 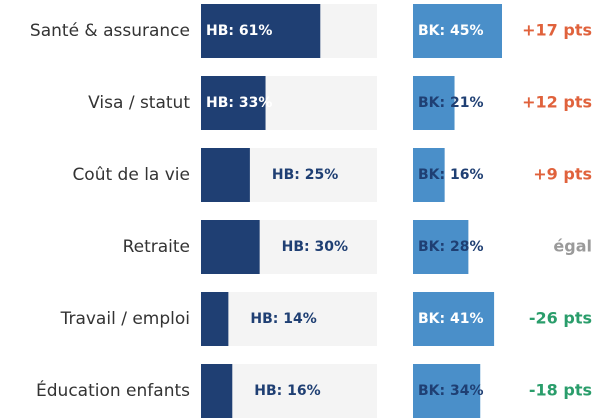 What do you see at coordinates (451, 175) in the screenshot?
I see `value-label: BK: 16%` at bounding box center [451, 175].